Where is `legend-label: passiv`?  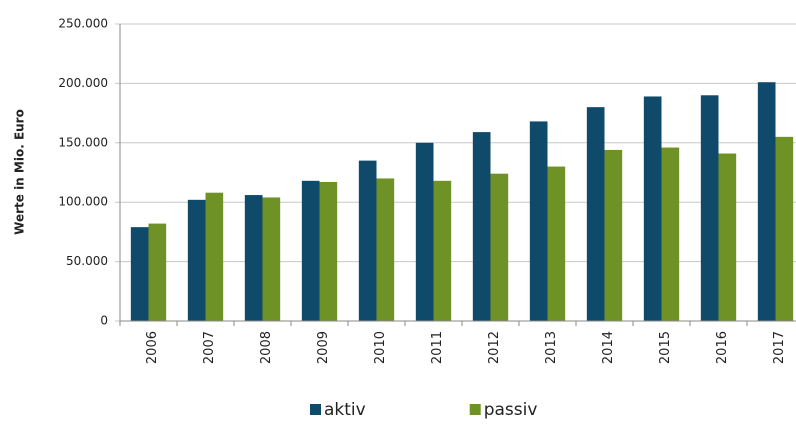
legend-label: passiv is located at coordinates (511, 410).